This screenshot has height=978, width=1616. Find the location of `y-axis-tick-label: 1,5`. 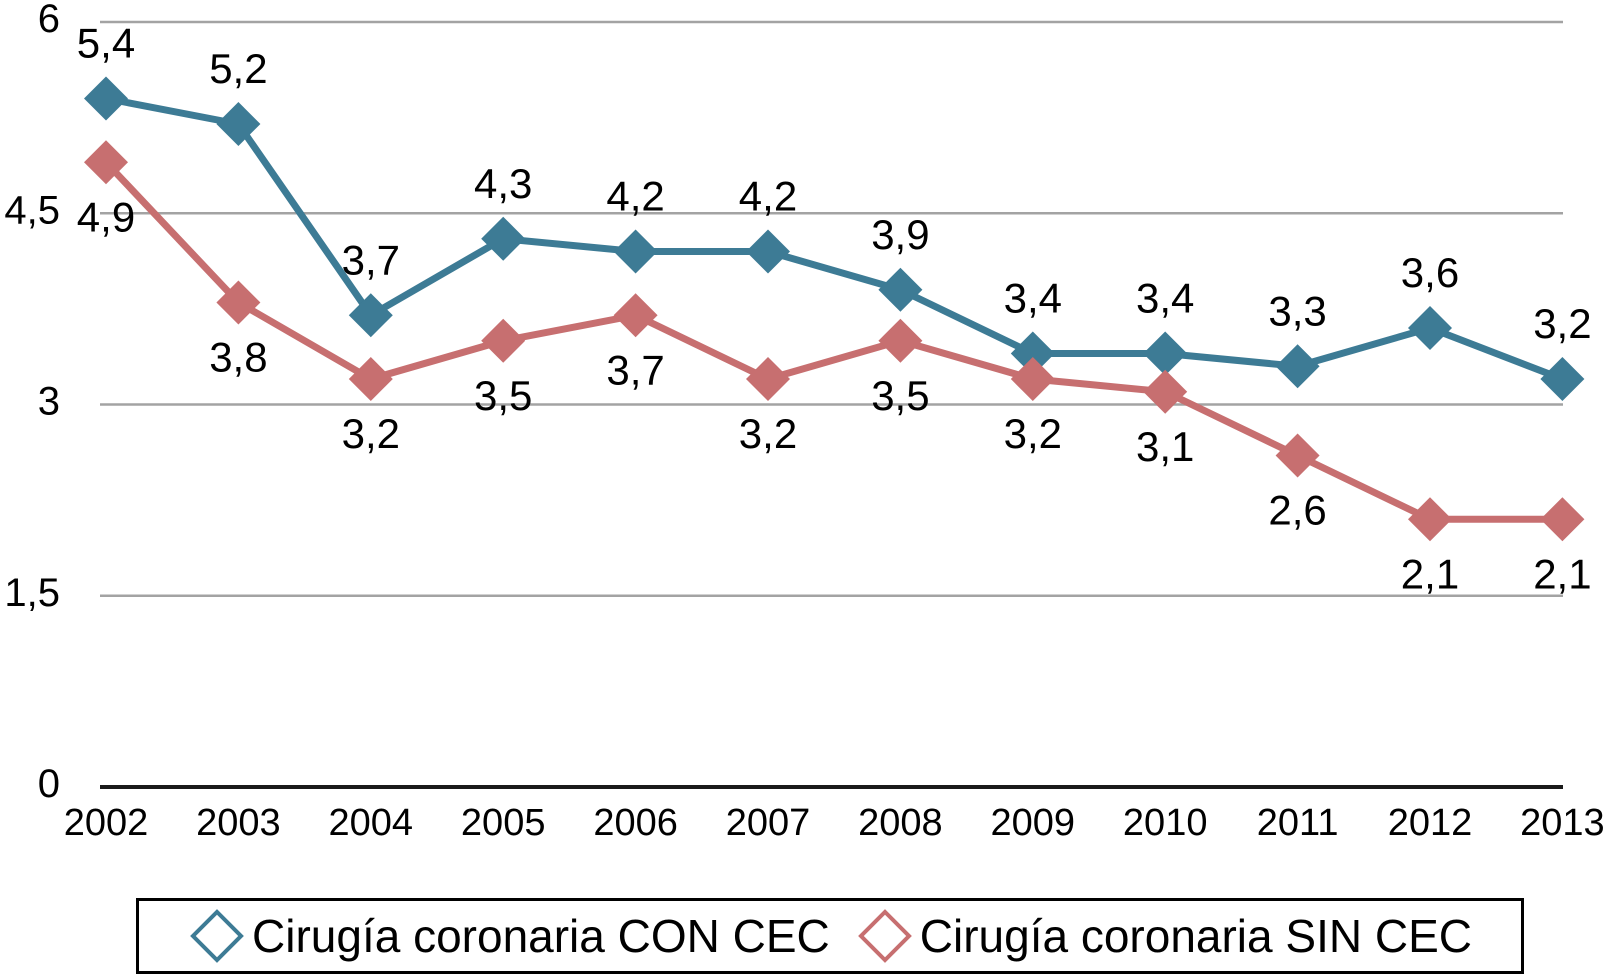

y-axis-tick-label: 1,5 is located at coordinates (32, 593).